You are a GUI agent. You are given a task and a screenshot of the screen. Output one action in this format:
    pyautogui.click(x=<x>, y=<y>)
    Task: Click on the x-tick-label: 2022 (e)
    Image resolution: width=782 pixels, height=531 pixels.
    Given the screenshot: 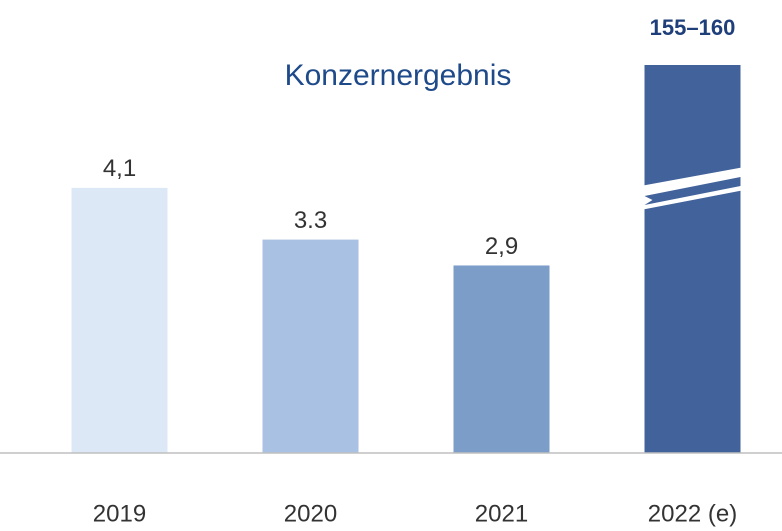 What is the action you would take?
    pyautogui.click(x=692, y=513)
    